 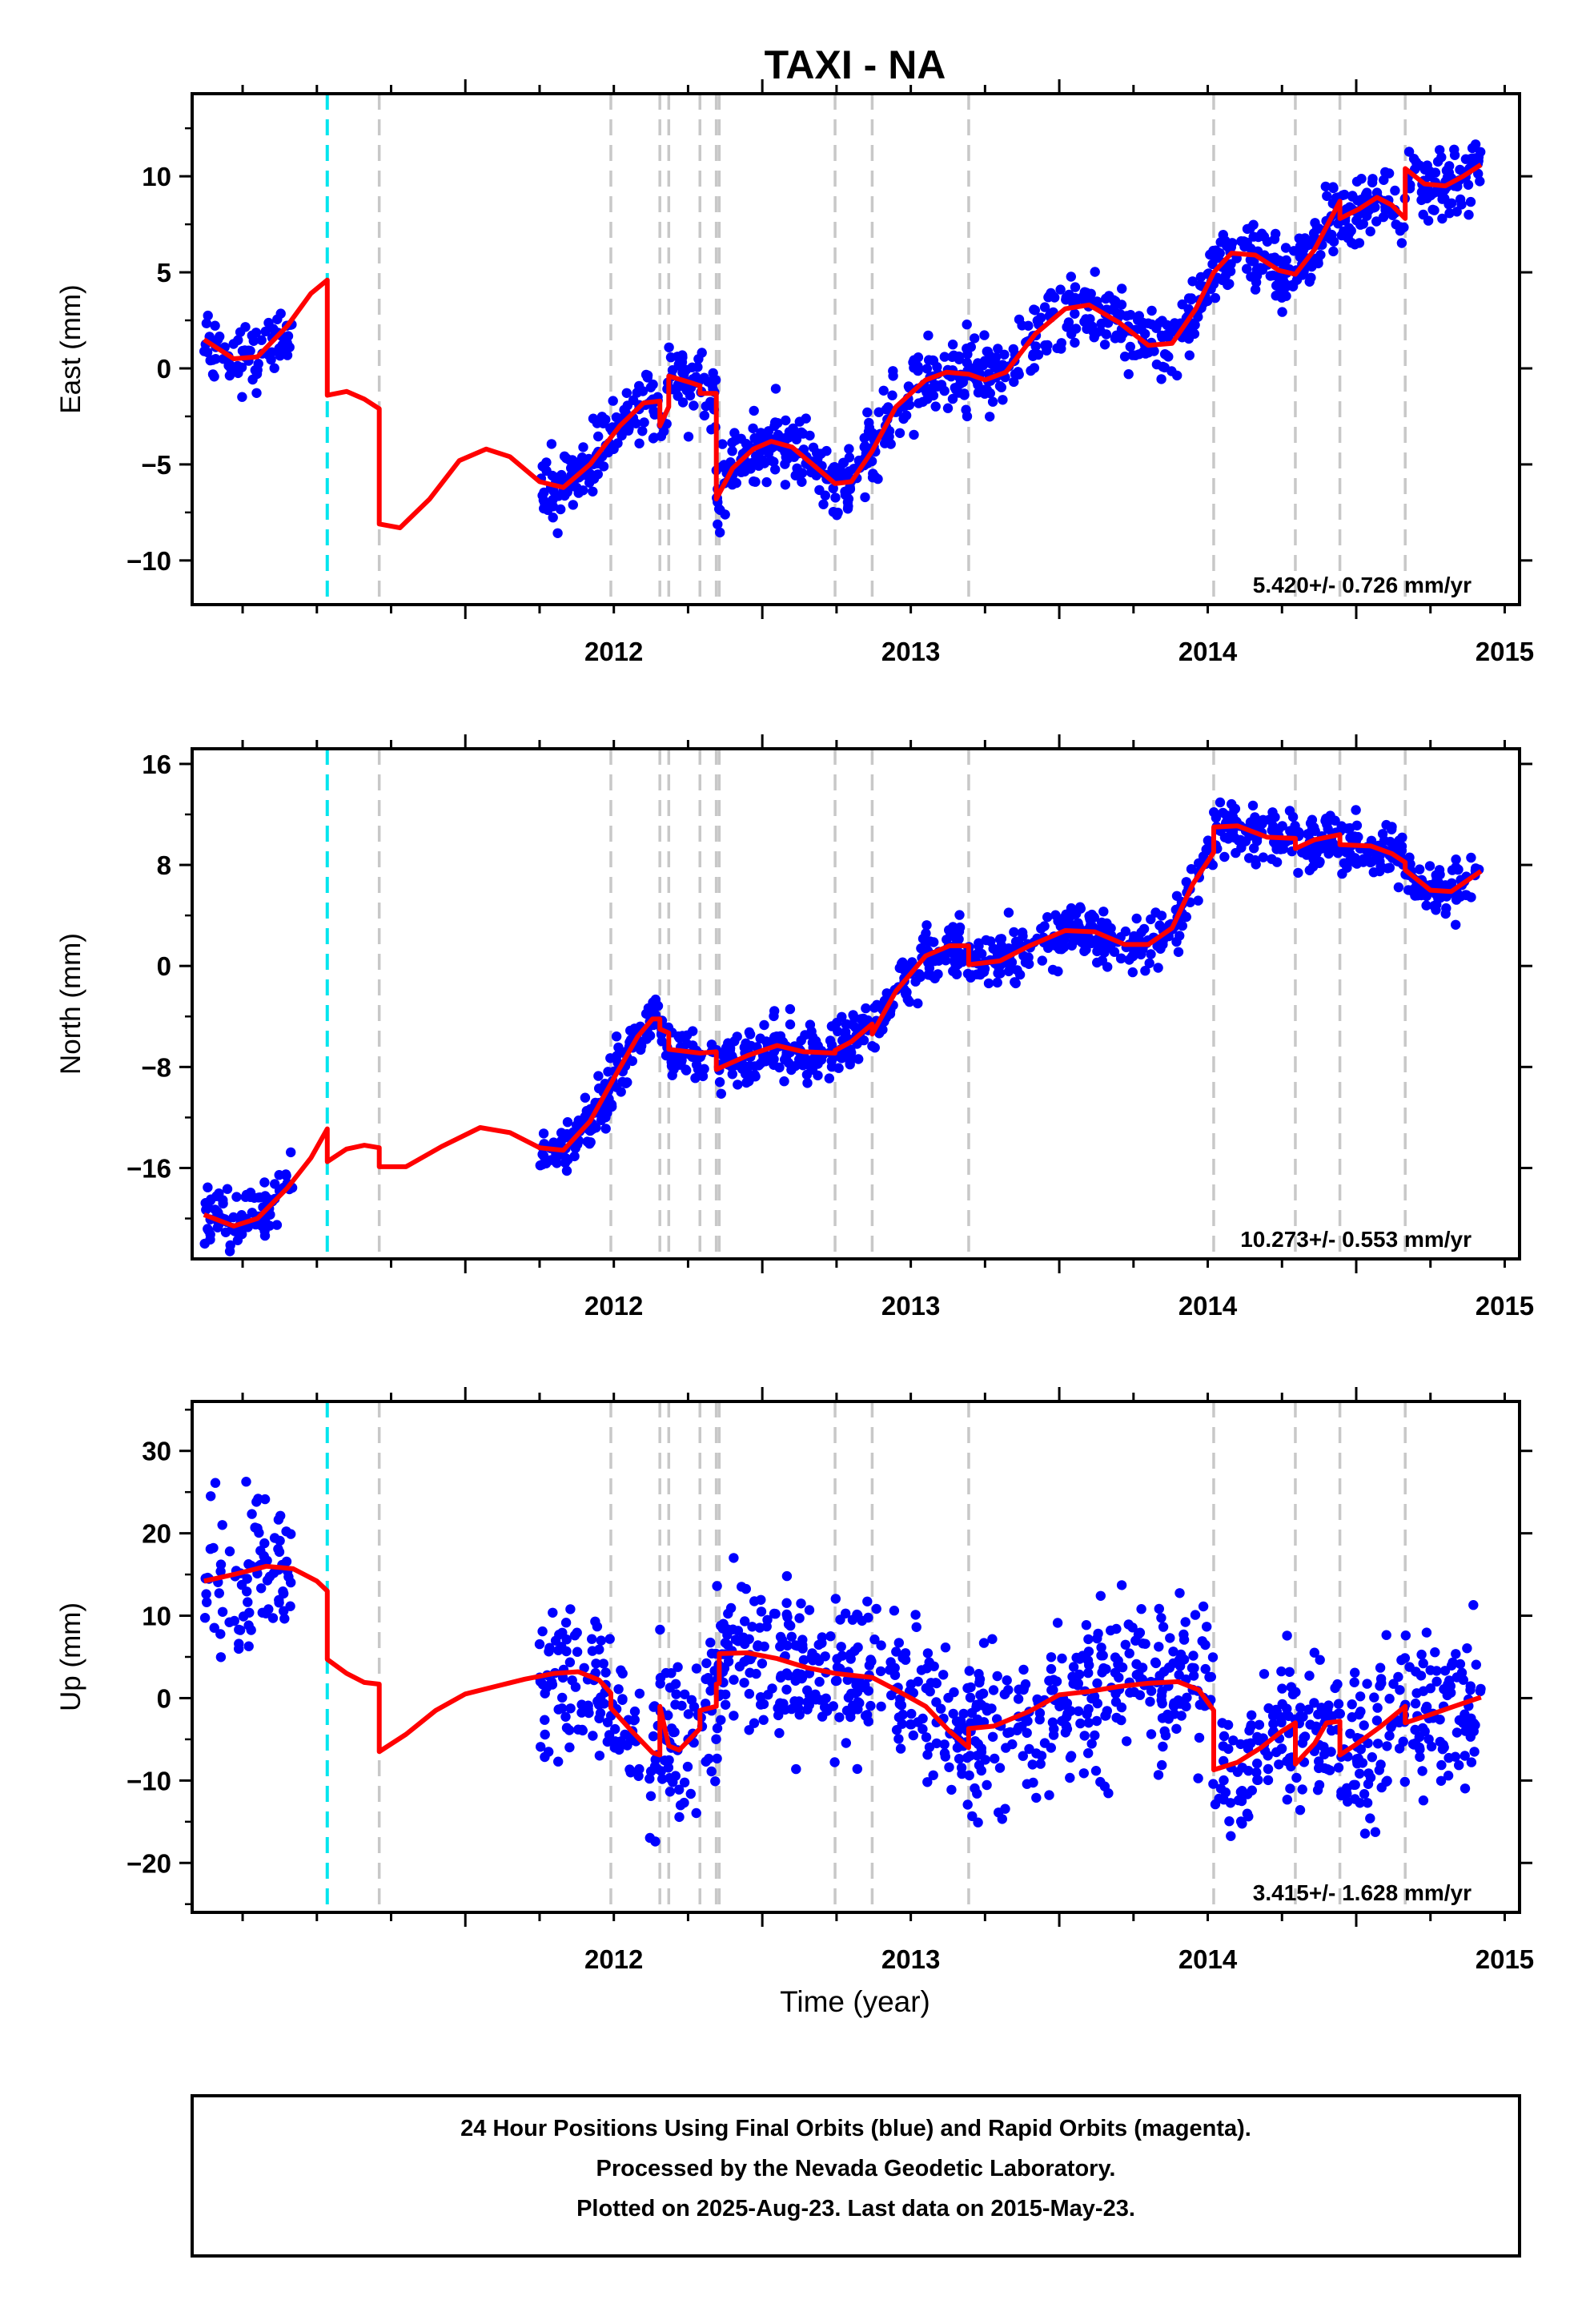 What do you see at coordinates (1208, 1306) in the screenshot?
I see `north-xtick-label: 2014` at bounding box center [1208, 1306].